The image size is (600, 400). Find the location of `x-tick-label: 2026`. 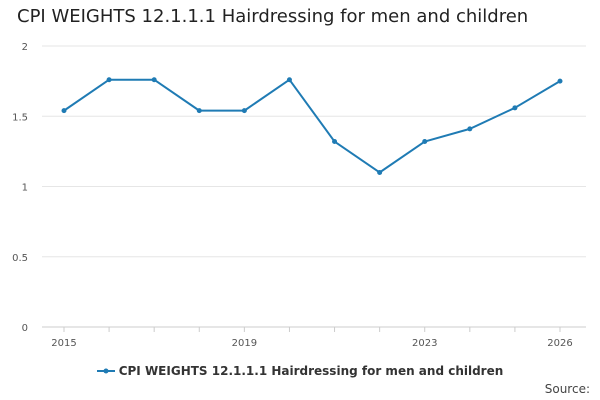

x-tick-label: 2026 is located at coordinates (559, 343).